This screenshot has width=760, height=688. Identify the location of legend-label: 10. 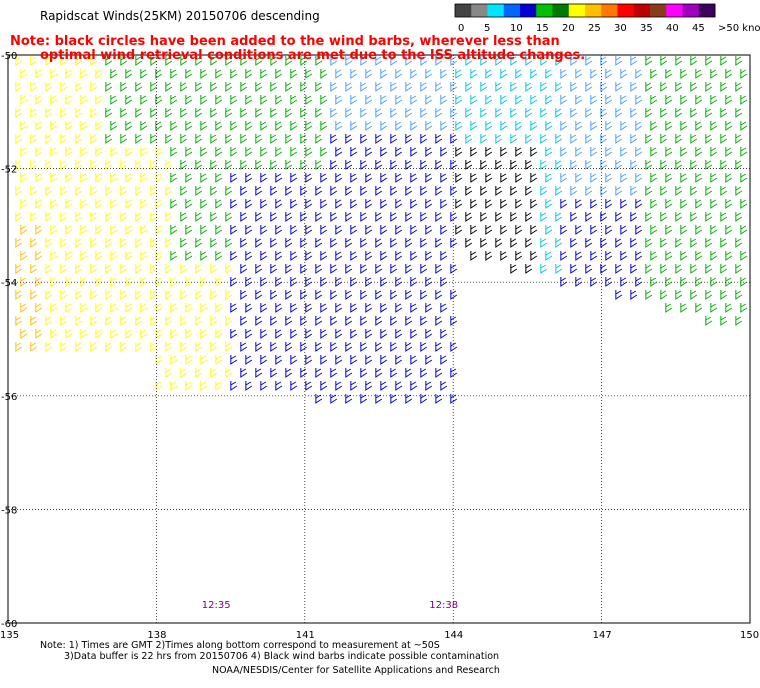
(516, 28).